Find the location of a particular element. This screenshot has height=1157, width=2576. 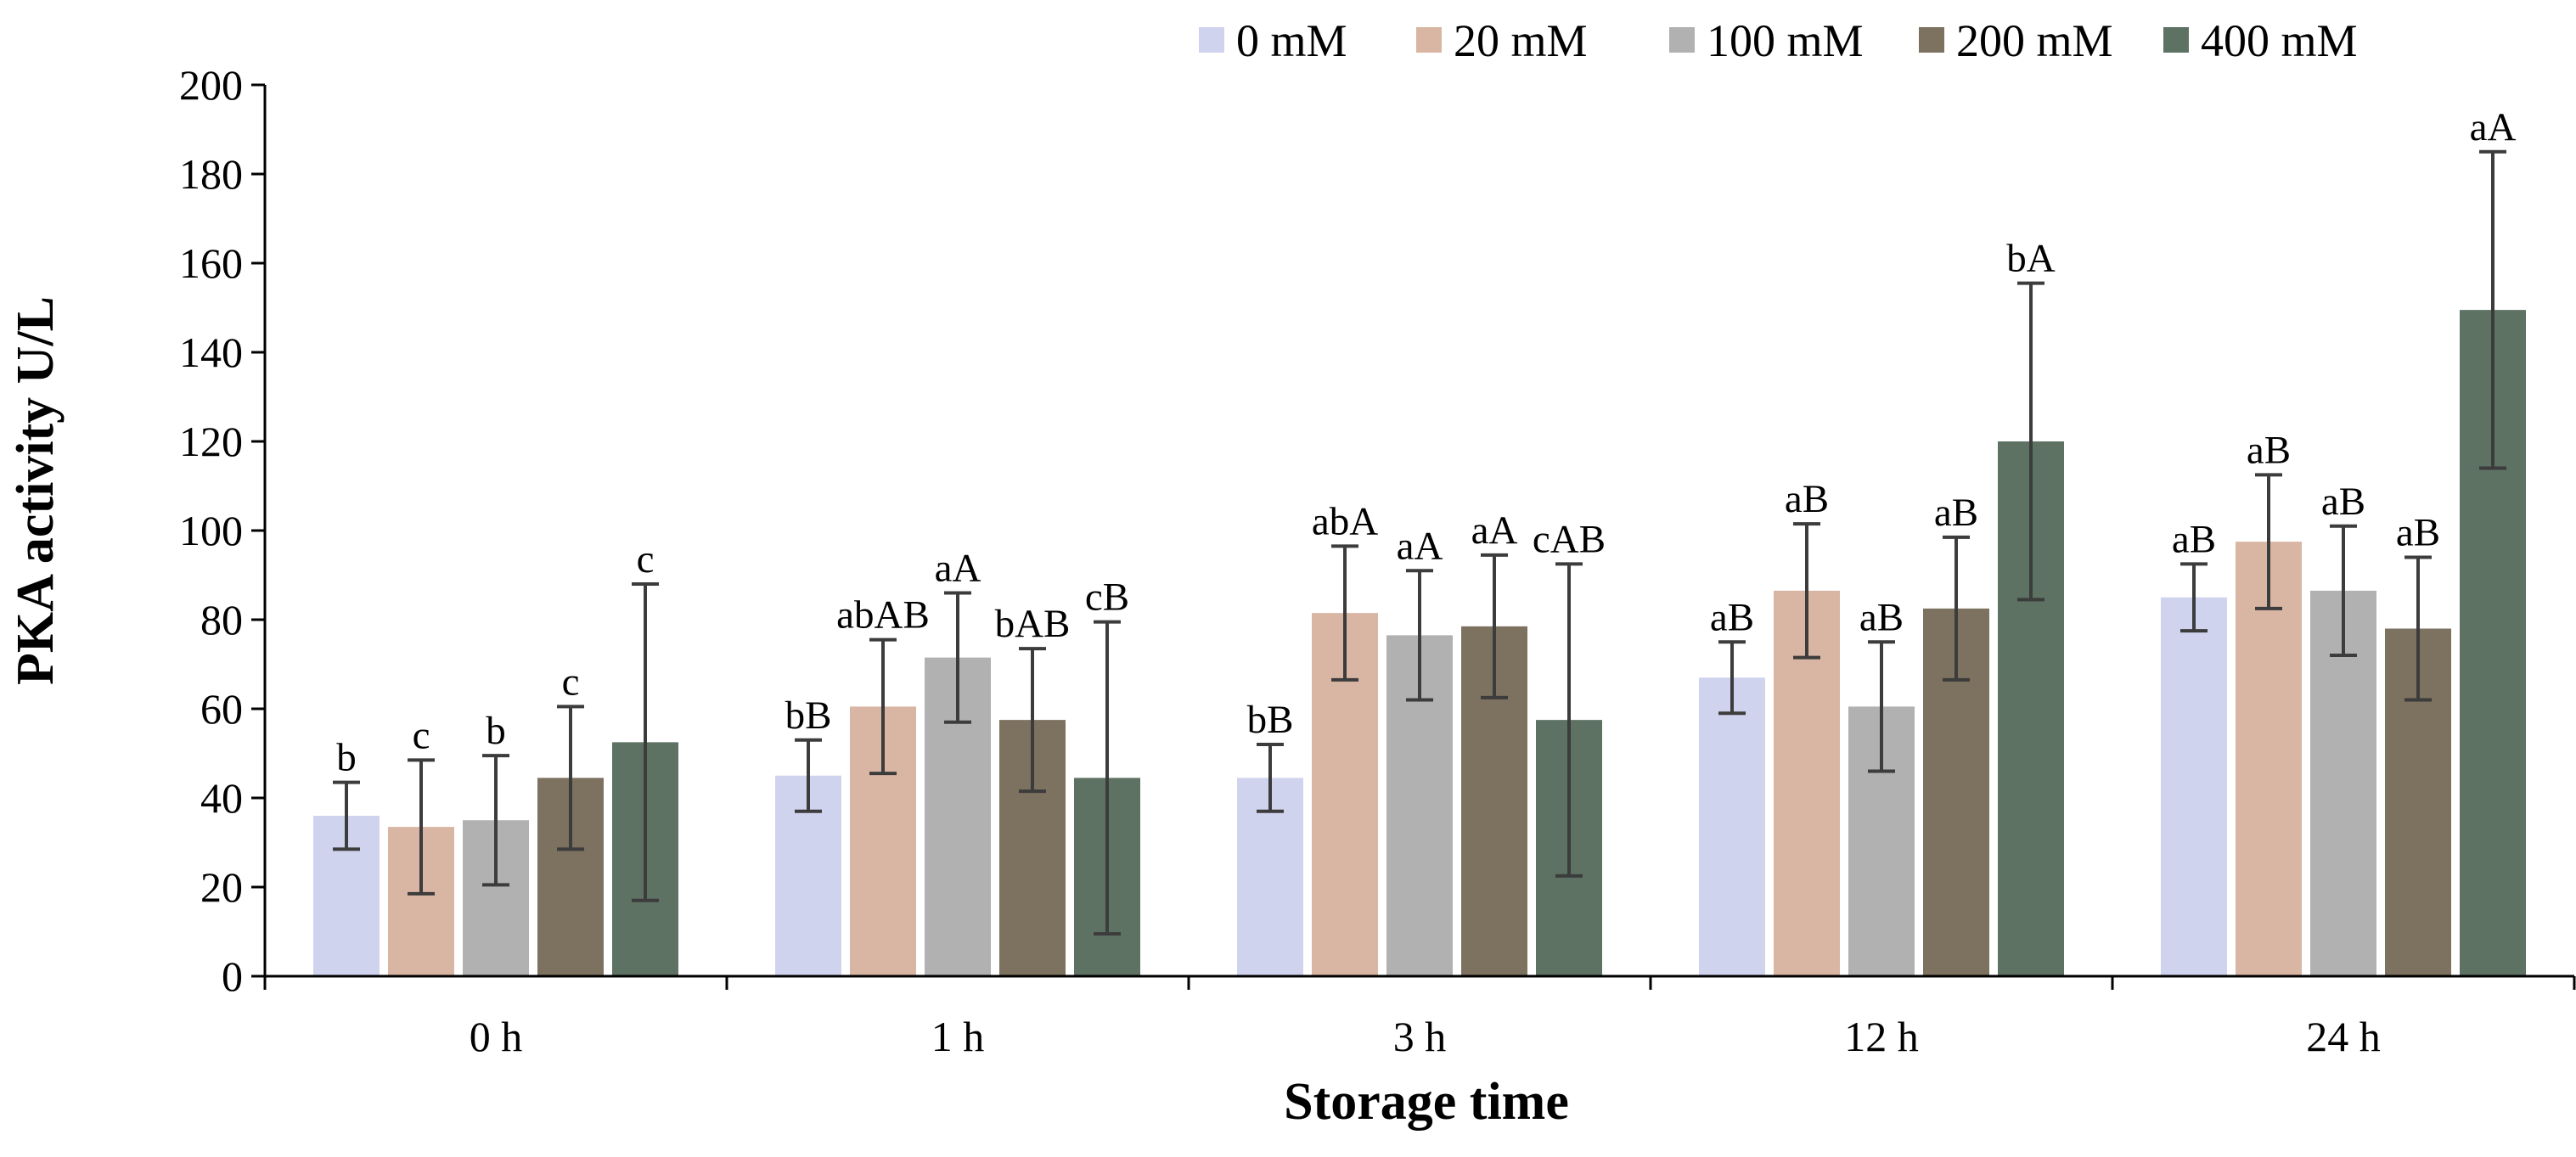

y-tick-label: 80 is located at coordinates (221, 619).